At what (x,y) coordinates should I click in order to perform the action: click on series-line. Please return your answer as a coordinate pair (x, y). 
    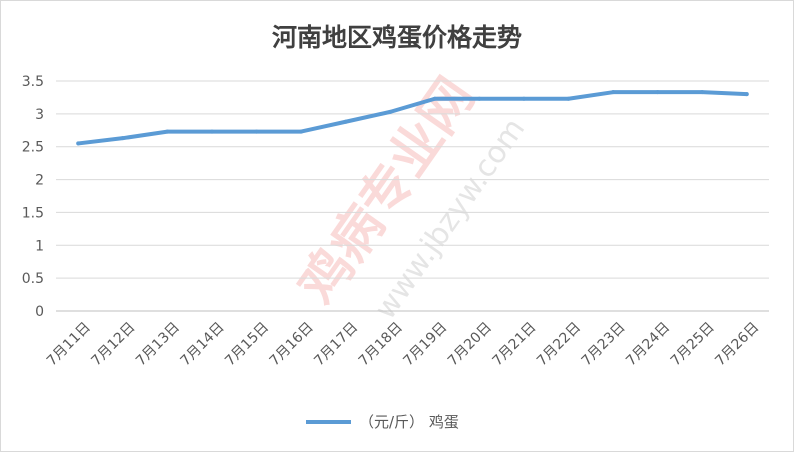
    Looking at the image, I should click on (412, 118).